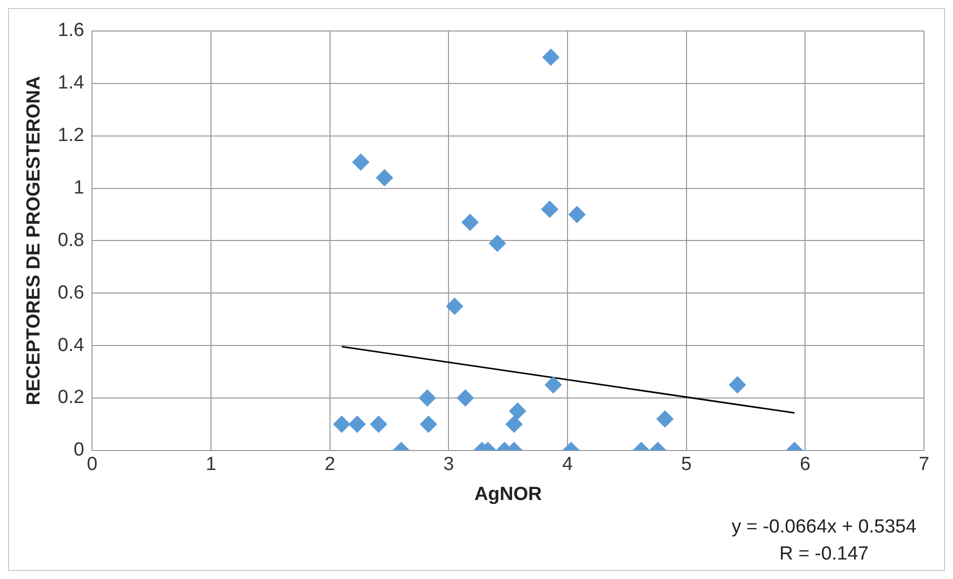 The image size is (953, 579). What do you see at coordinates (330, 465) in the screenshot?
I see `x-tick-label: 2` at bounding box center [330, 465].